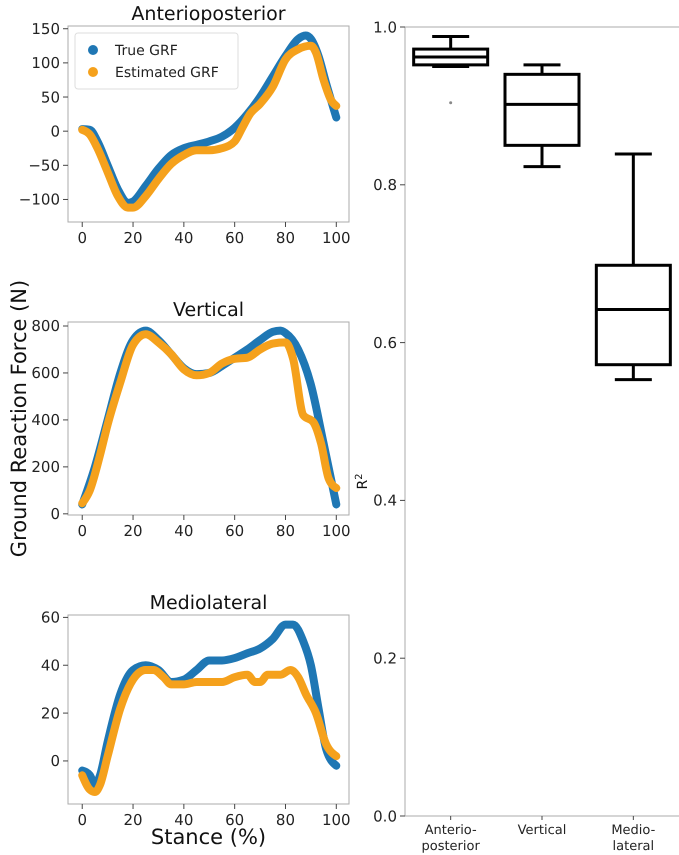  I want to click on y-tick-label: 50, so click(50, 97).